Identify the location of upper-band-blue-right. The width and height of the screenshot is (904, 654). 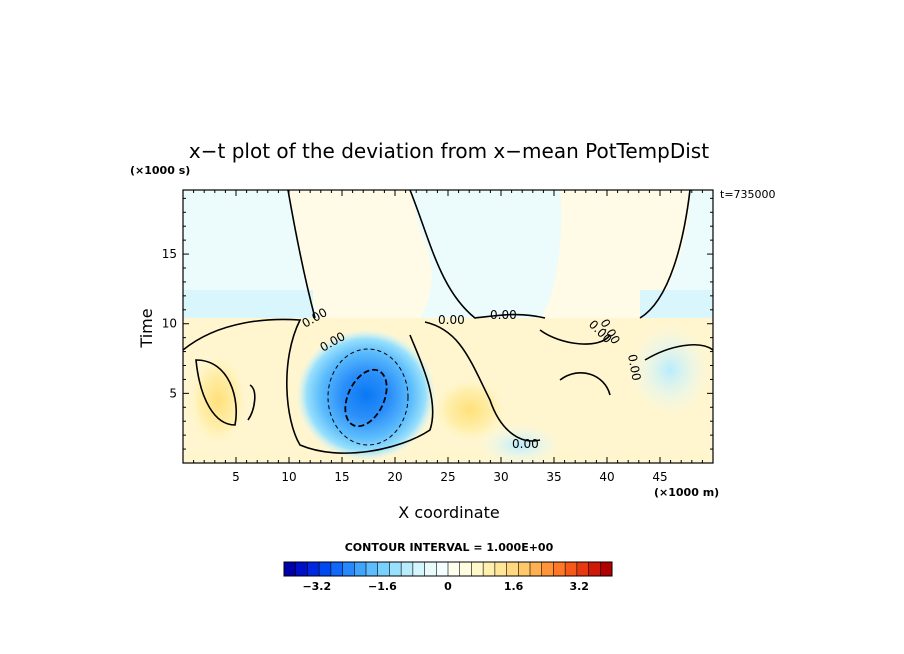
(676, 304).